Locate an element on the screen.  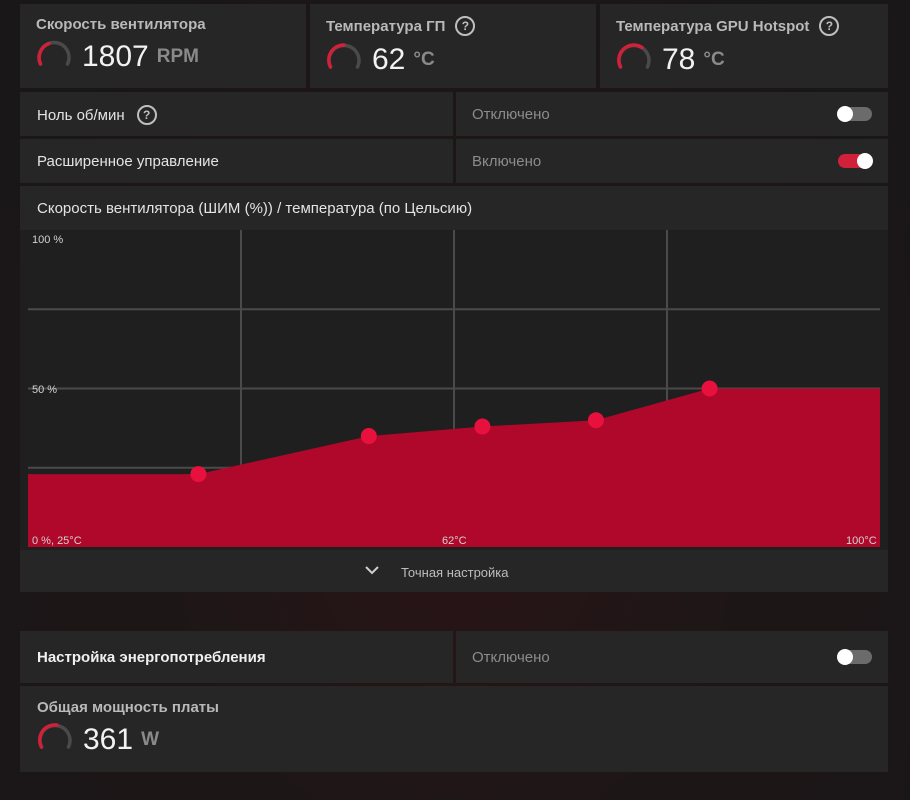
power-tuning-value: Отключено is located at coordinates (511, 657).